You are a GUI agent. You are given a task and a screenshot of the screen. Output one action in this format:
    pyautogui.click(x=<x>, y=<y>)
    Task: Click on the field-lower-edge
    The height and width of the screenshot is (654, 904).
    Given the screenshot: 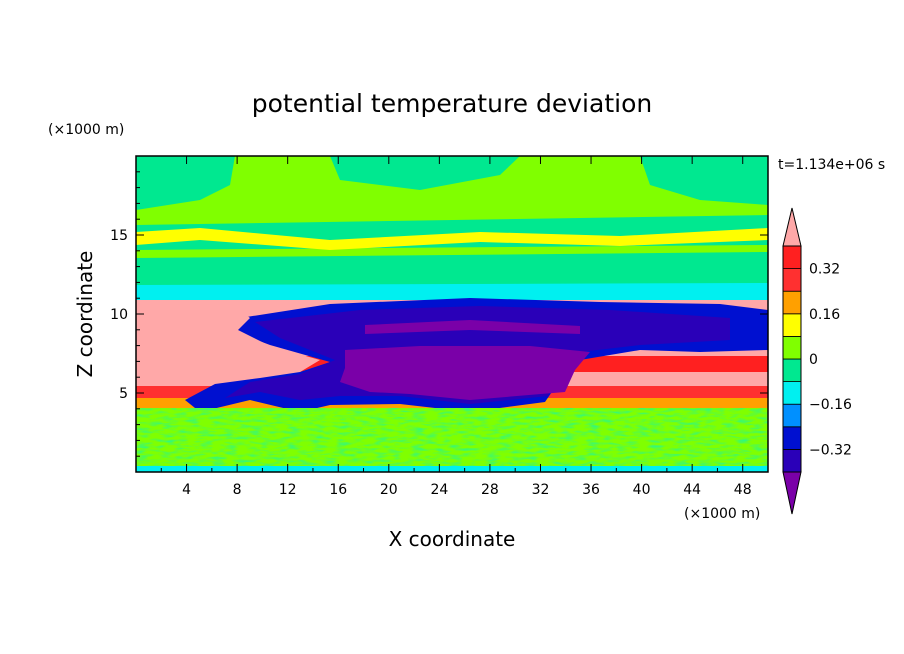 What is the action you would take?
    pyautogui.click(x=452, y=469)
    